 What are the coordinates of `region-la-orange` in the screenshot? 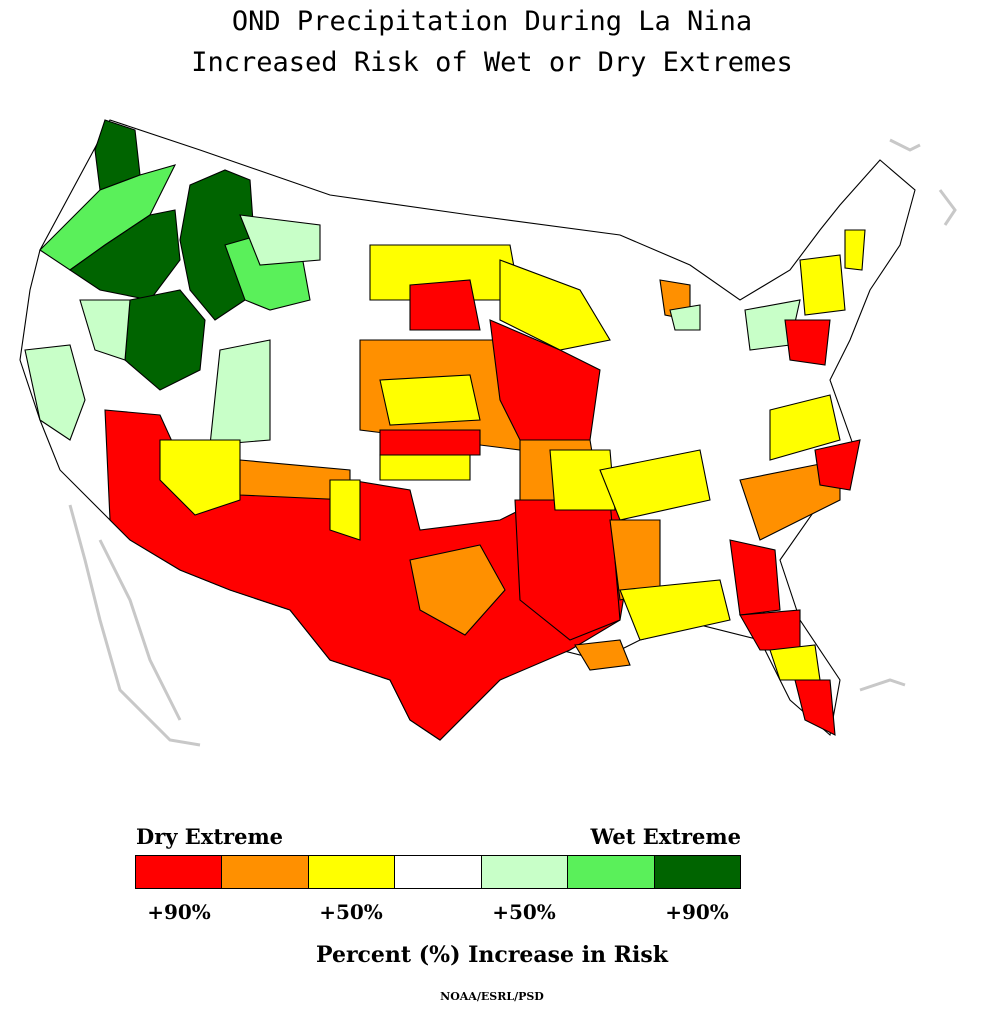 It's located at (602, 655).